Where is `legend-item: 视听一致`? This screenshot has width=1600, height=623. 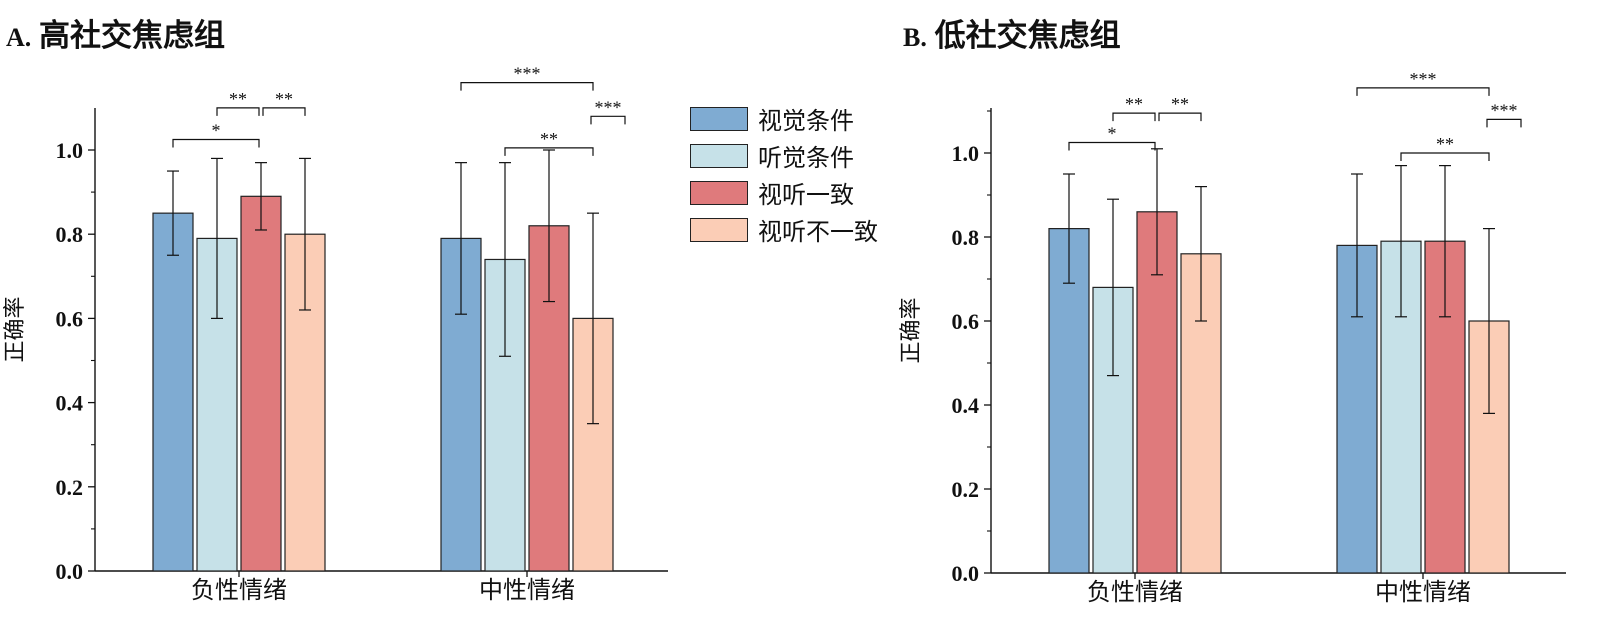 legend-item: 视听一致 is located at coordinates (784, 192).